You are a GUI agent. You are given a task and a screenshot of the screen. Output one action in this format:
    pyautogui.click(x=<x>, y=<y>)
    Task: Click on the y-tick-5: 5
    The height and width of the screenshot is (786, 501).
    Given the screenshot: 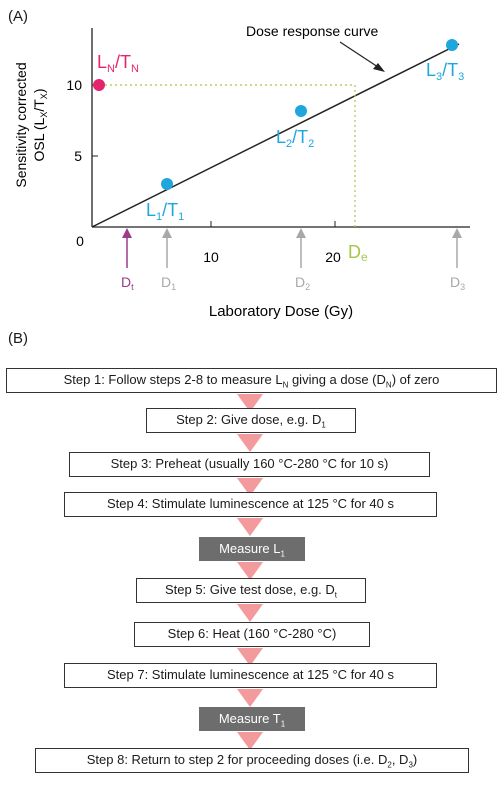 What is the action you would take?
    pyautogui.click(x=78, y=156)
    